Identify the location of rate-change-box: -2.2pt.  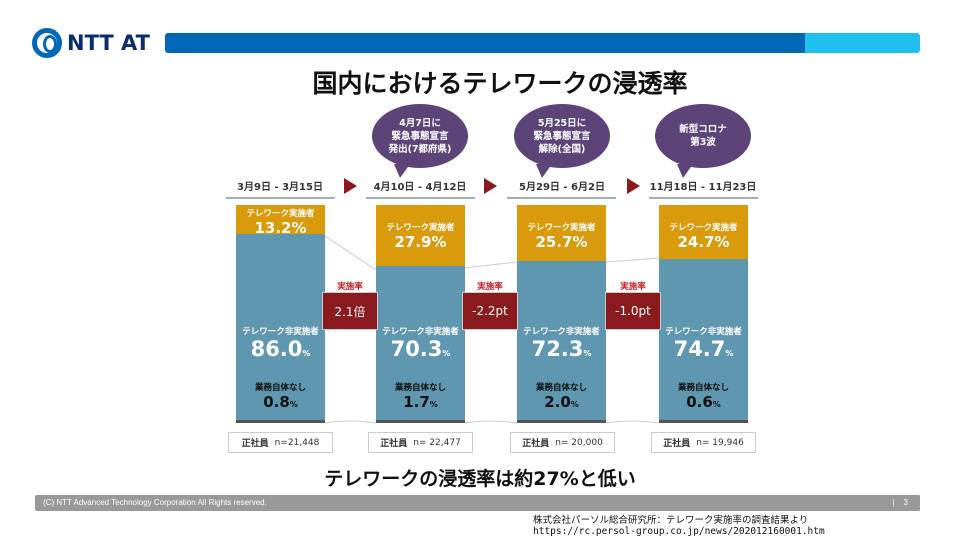
(490, 311).